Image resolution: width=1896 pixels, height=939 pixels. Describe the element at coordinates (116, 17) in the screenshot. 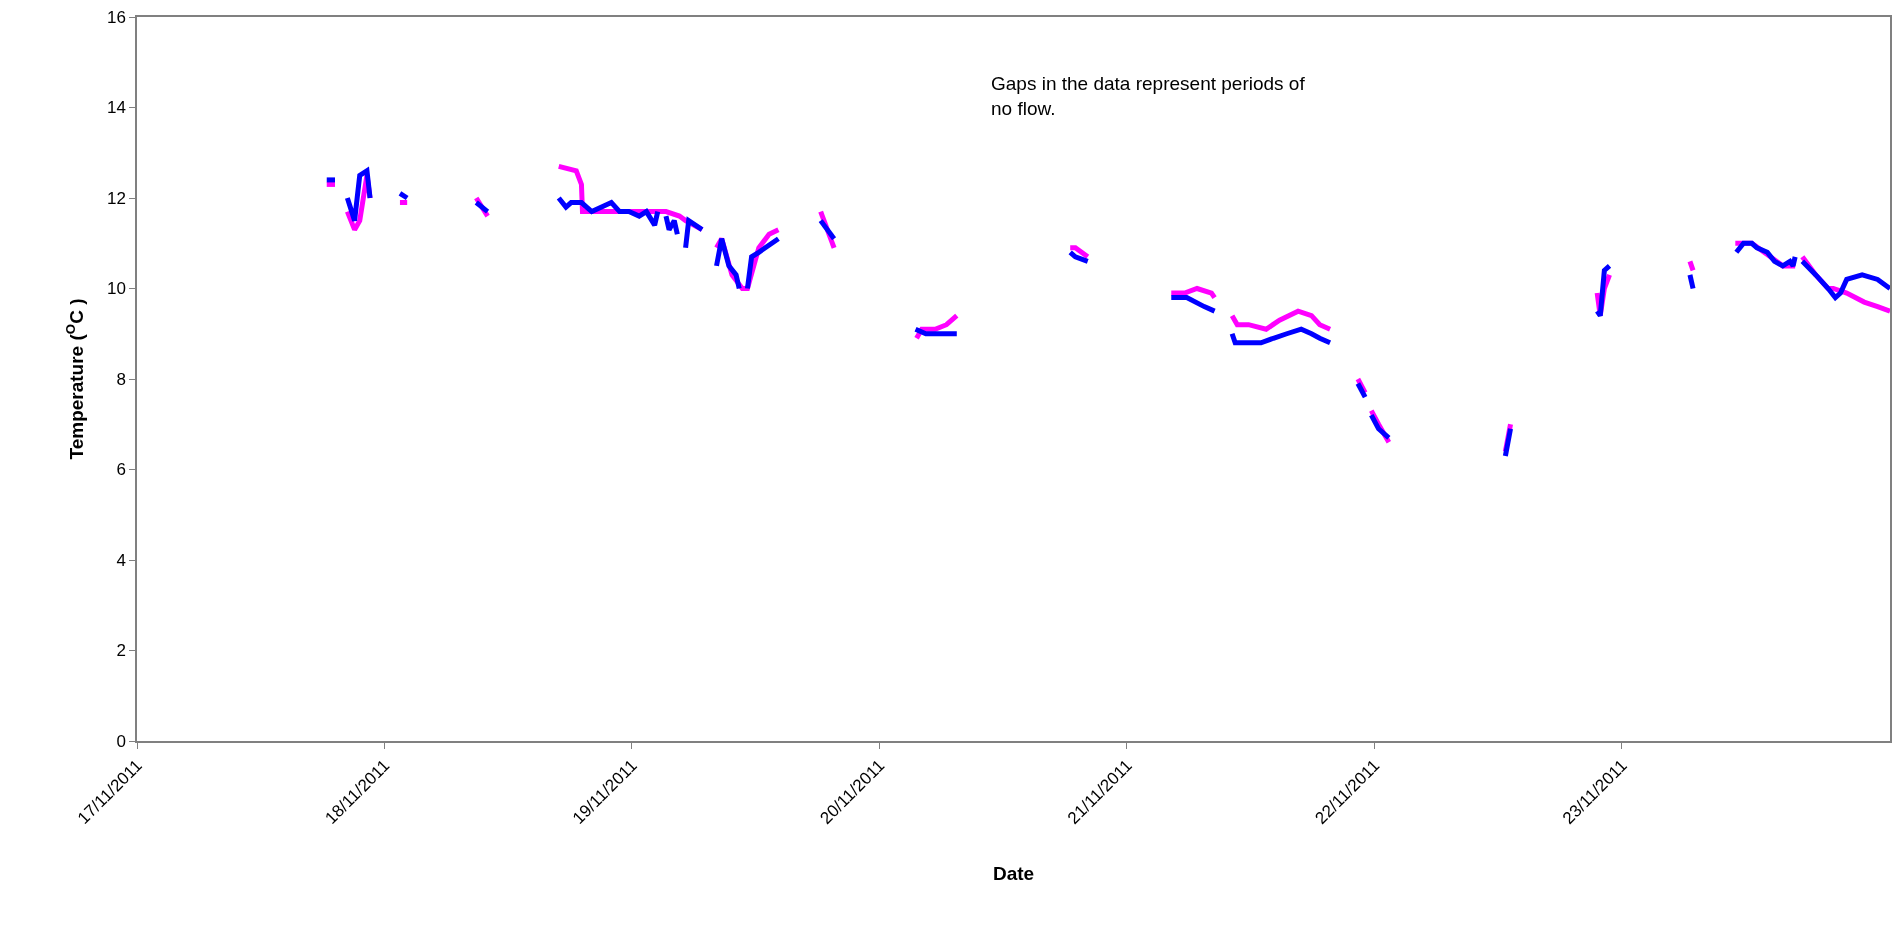

I see `y-tick-label: 16` at that location.